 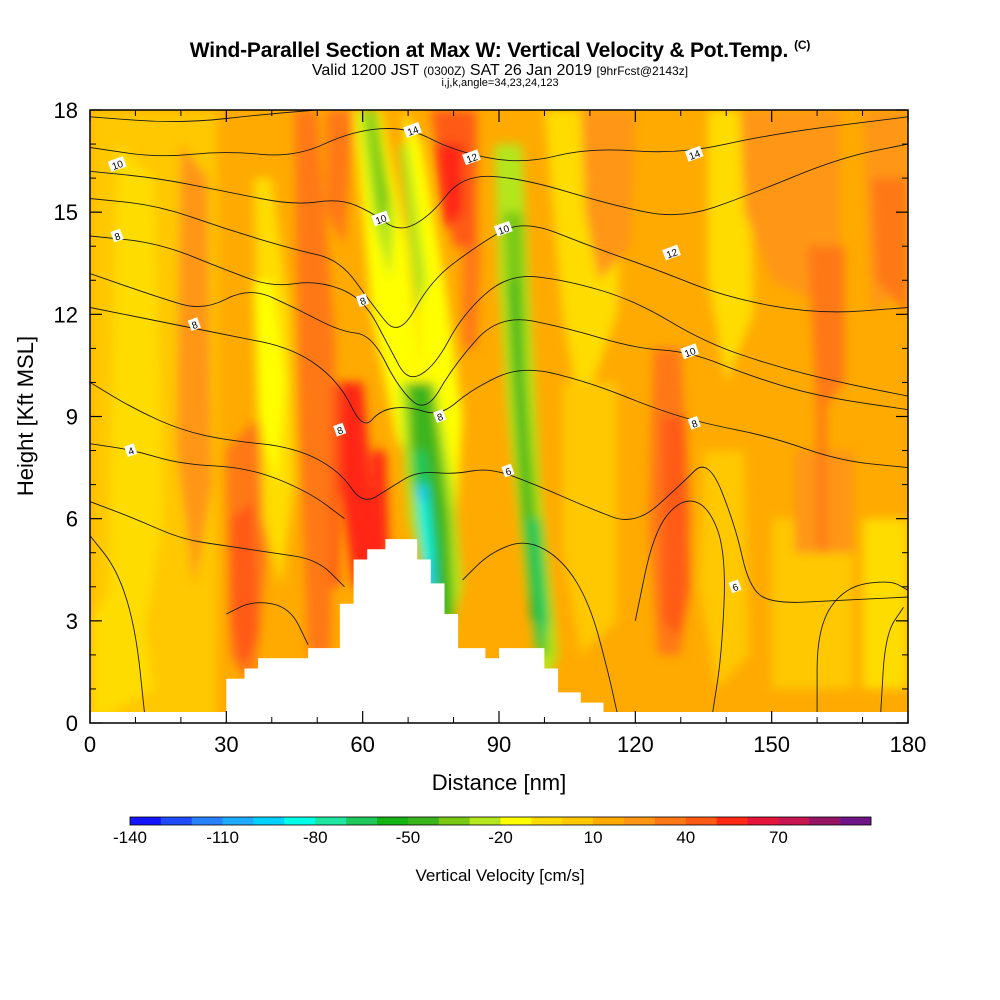 What do you see at coordinates (72, 417) in the screenshot?
I see `y-tick-label: 9` at bounding box center [72, 417].